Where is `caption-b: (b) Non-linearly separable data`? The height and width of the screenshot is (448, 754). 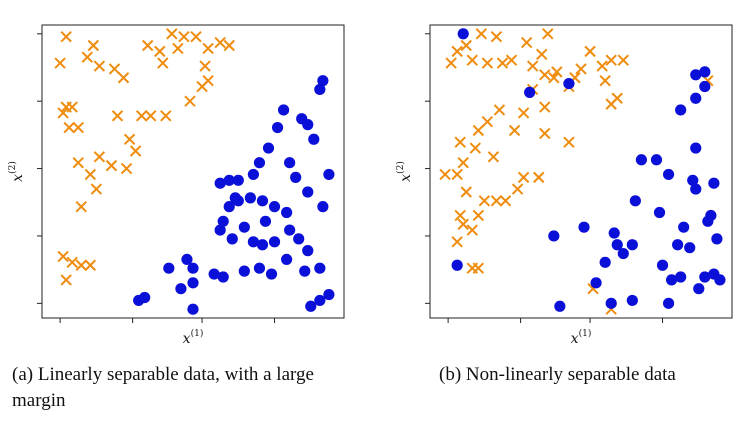 caption-b: (b) Non-linearly separable data is located at coordinates (557, 374).